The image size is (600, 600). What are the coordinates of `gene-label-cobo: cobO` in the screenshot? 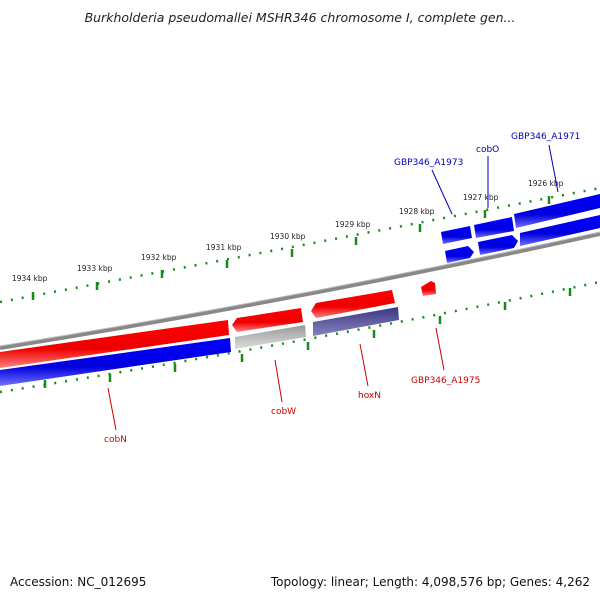 It's located at (487, 150).